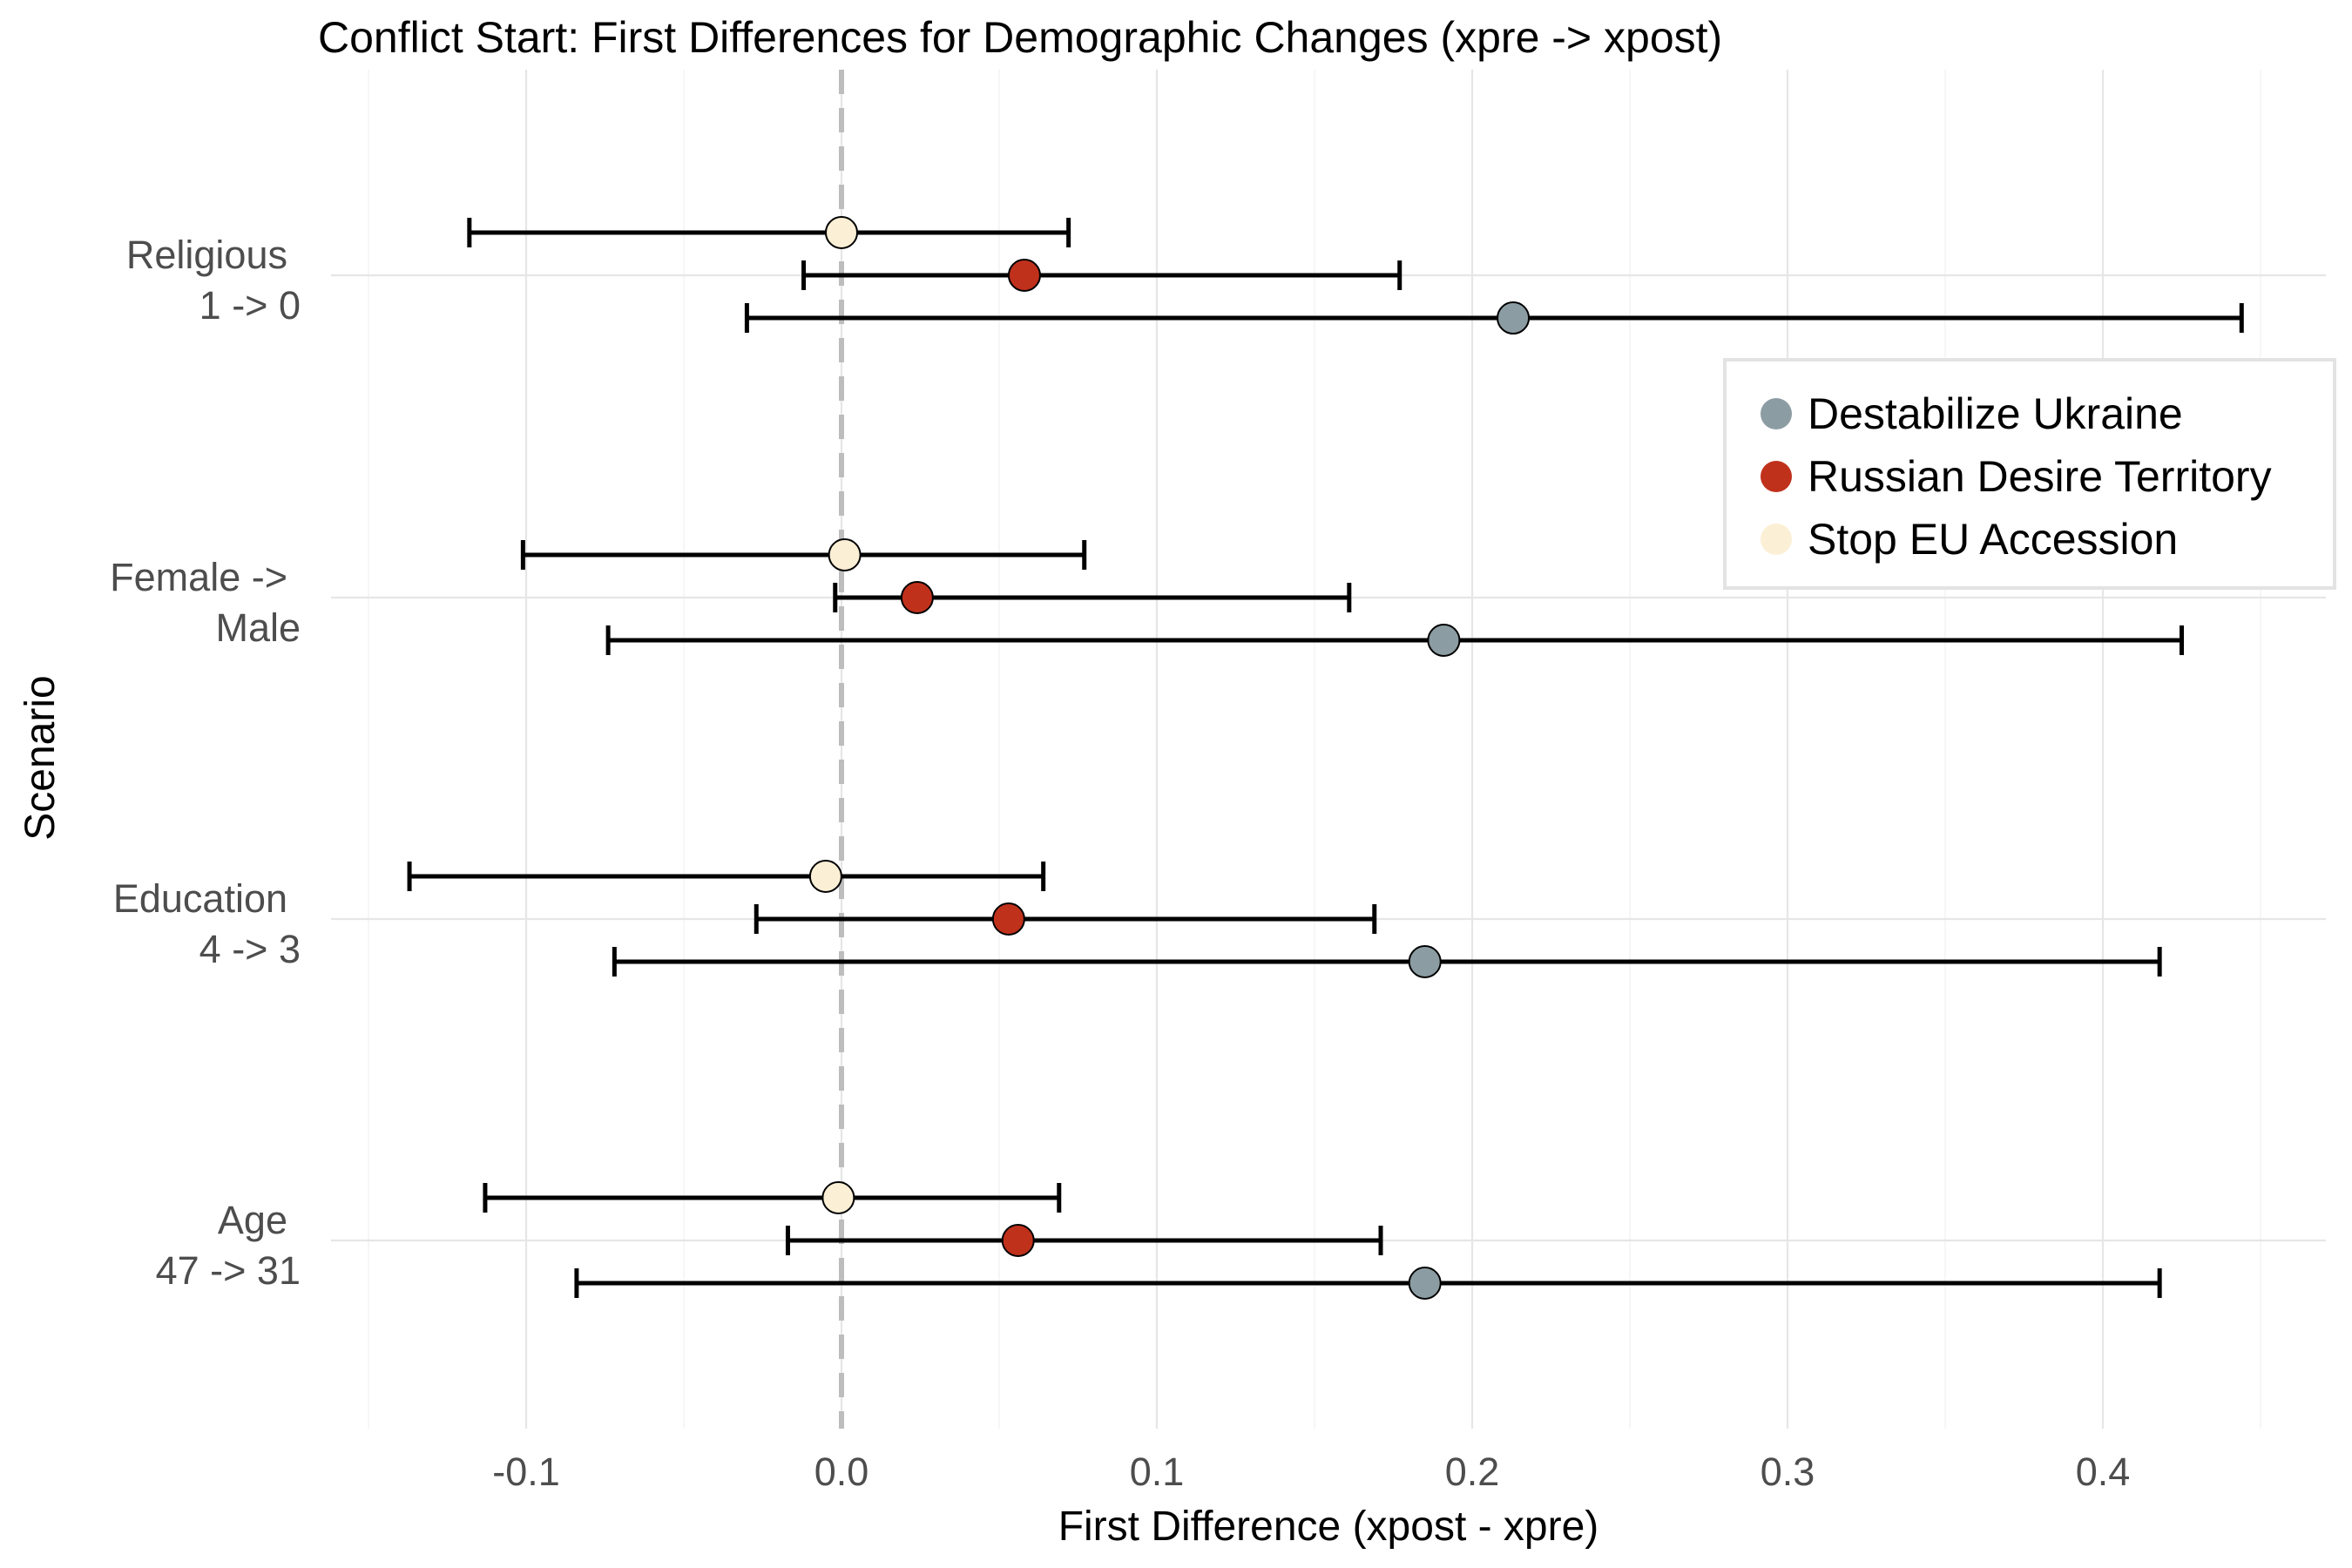 This screenshot has height=1568, width=2352. Describe the element at coordinates (258, 628) in the screenshot. I see `y-tick-label-line: Male` at that location.